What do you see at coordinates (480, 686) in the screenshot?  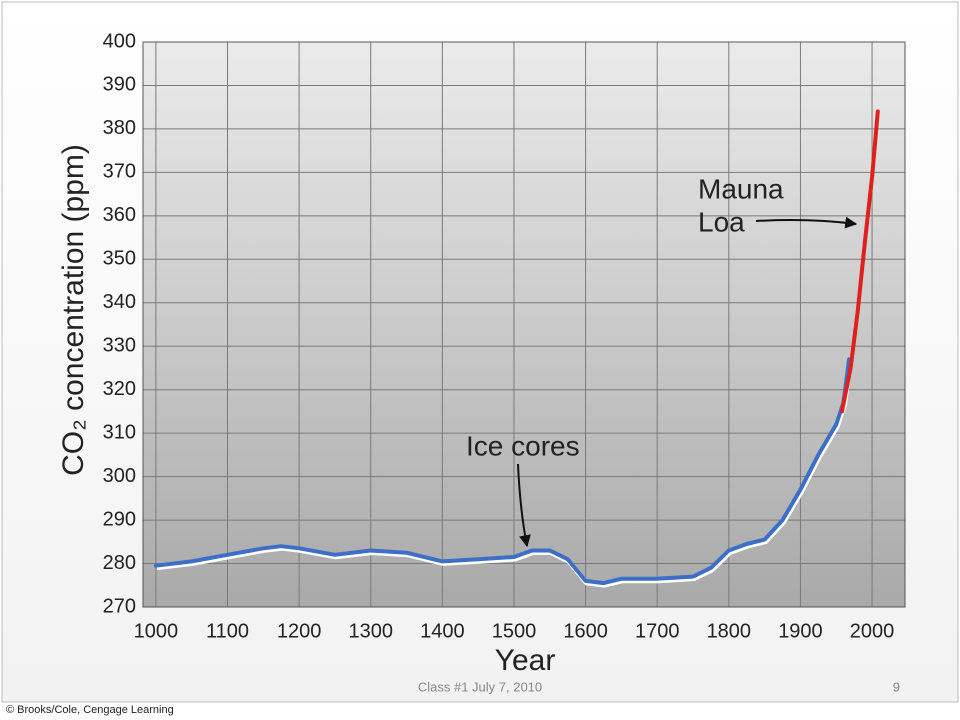 I see `slide-note: Class #1 July 7, 2010` at bounding box center [480, 686].